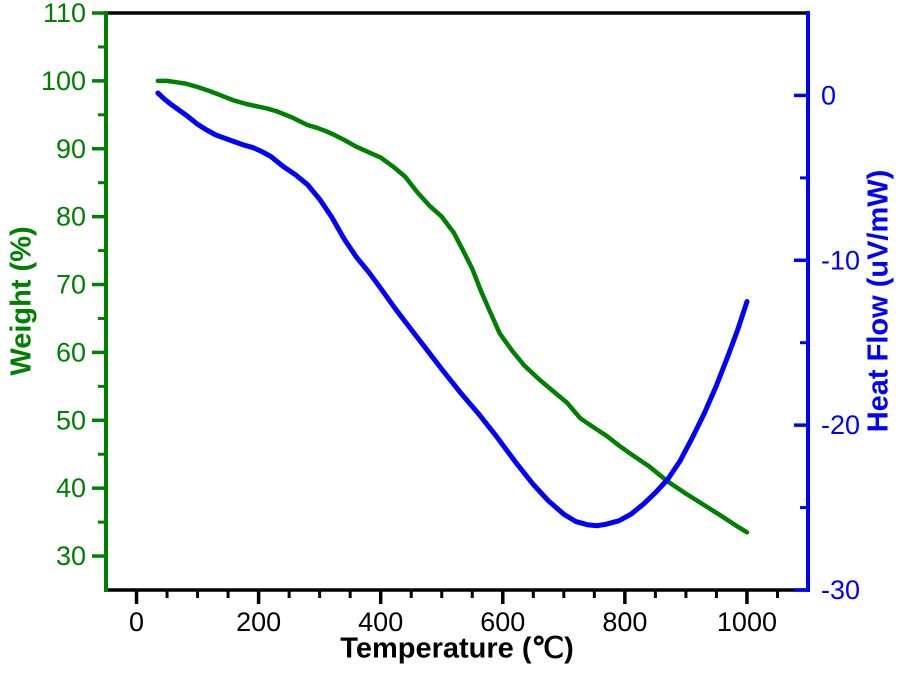 The width and height of the screenshot is (900, 674). Describe the element at coordinates (71, 352) in the screenshot. I see `left-tick-label: 60` at that location.